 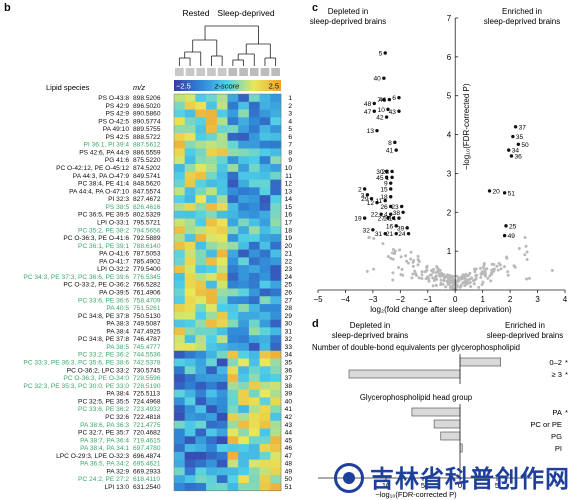 What do you see at coordinates (525, 145) in the screenshot?
I see `point-label: 50` at bounding box center [525, 145].